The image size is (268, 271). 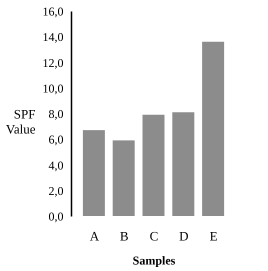 I want to click on y-tick-label: 2,0, so click(x=56, y=191).